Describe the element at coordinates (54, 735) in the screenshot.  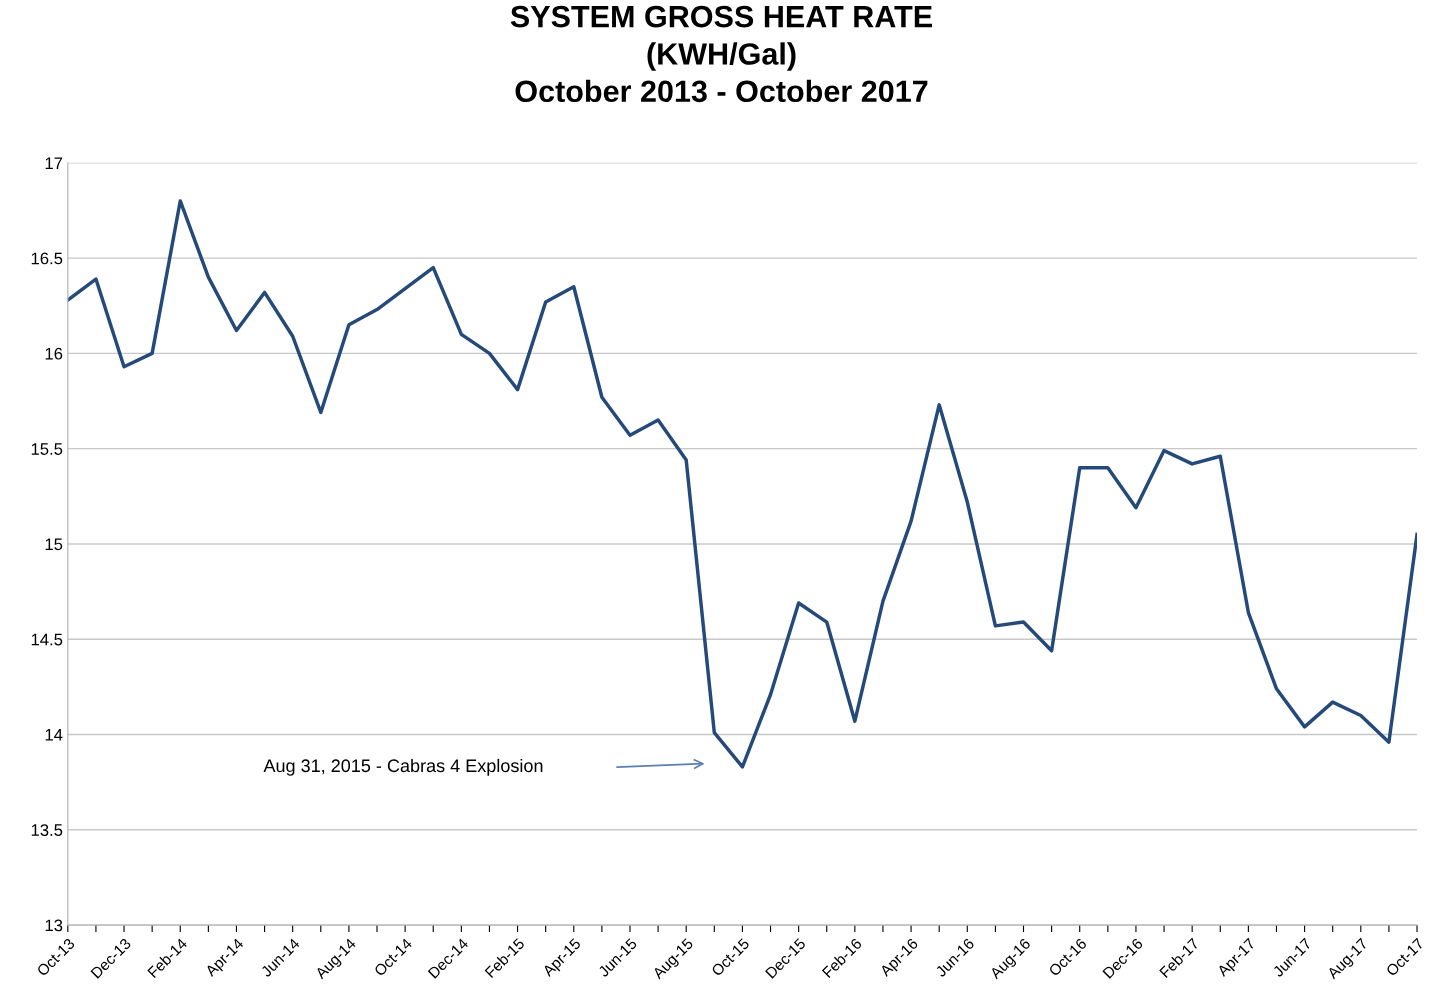
I see `y-tick-label: 14` at that location.